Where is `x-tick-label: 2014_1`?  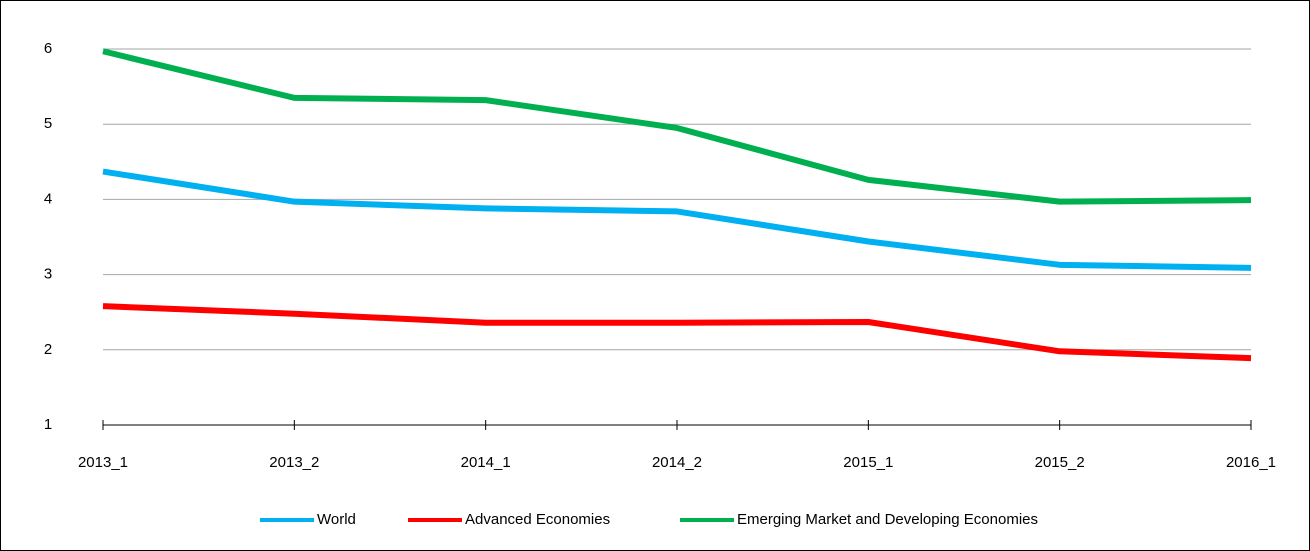
x-tick-label: 2014_1 is located at coordinates (486, 462).